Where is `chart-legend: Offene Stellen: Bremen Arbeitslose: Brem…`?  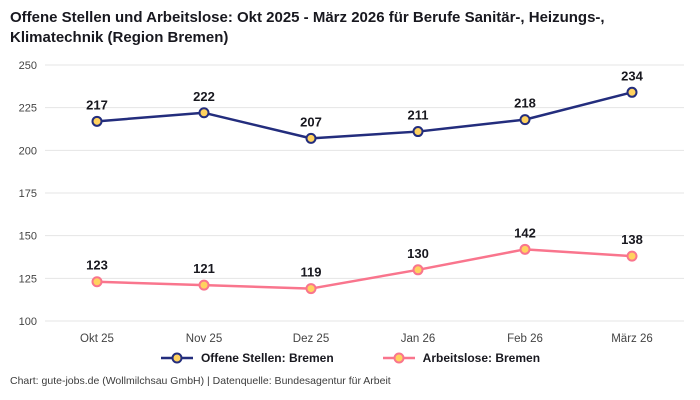 chart-legend: Offene Stellen: Bremen Arbeitslose: Brem… is located at coordinates (350, 358).